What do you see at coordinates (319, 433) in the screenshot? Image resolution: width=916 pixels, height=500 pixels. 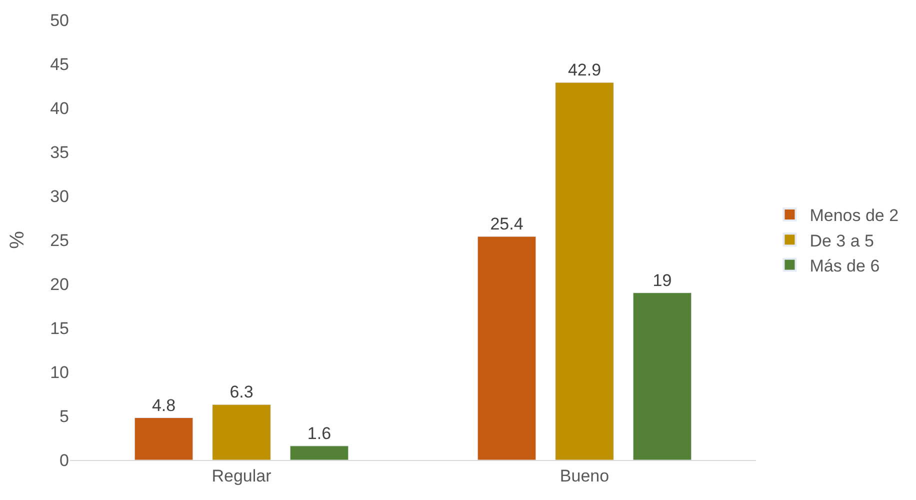 I see `data-label: 1.6` at bounding box center [319, 433].